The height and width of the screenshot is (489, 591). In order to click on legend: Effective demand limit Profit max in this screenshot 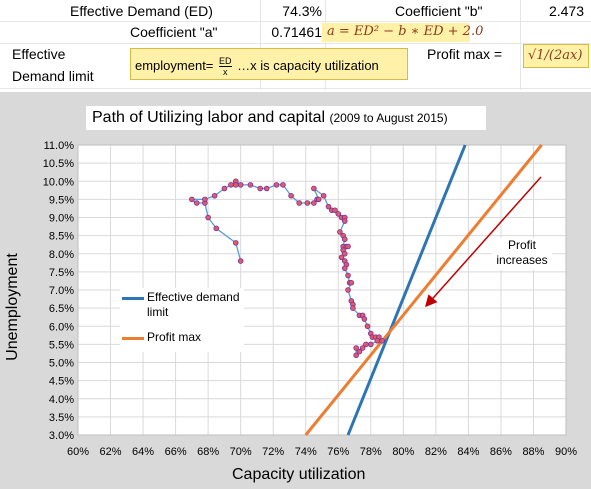, I will do `click(182, 320)`.